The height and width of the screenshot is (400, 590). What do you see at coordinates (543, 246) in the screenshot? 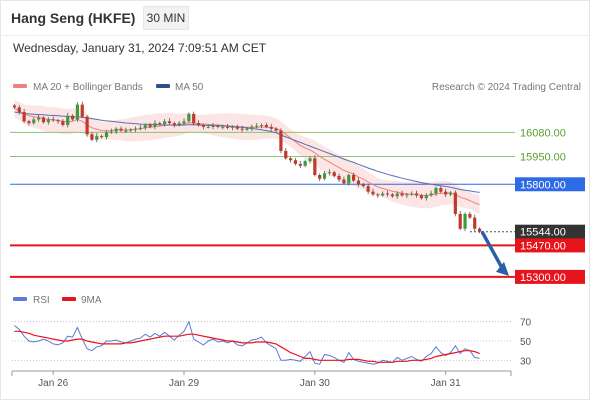
I see `level-label-15470.00: 15470.00` at bounding box center [543, 246].